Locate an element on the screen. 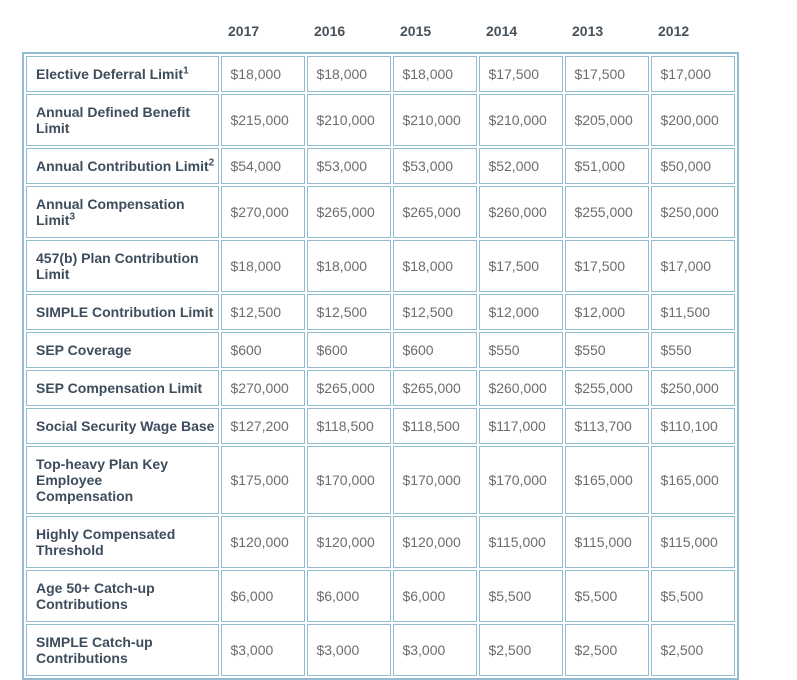 This screenshot has width=797, height=680. year-header: 2013 is located at coordinates (588, 31).